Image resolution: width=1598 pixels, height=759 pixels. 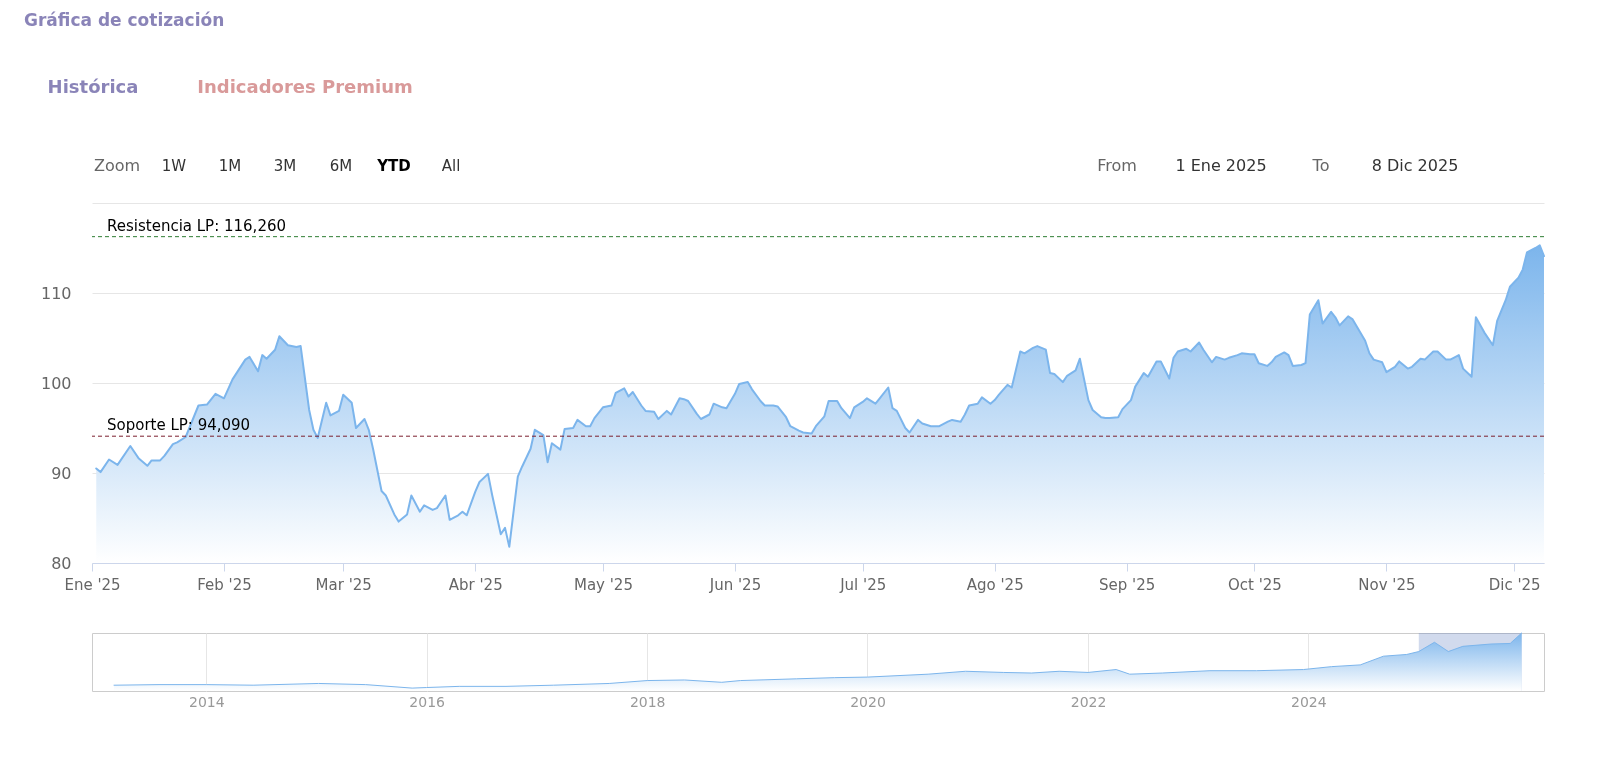 I want to click on x-tick-label: Oct '25, so click(x=1254, y=584).